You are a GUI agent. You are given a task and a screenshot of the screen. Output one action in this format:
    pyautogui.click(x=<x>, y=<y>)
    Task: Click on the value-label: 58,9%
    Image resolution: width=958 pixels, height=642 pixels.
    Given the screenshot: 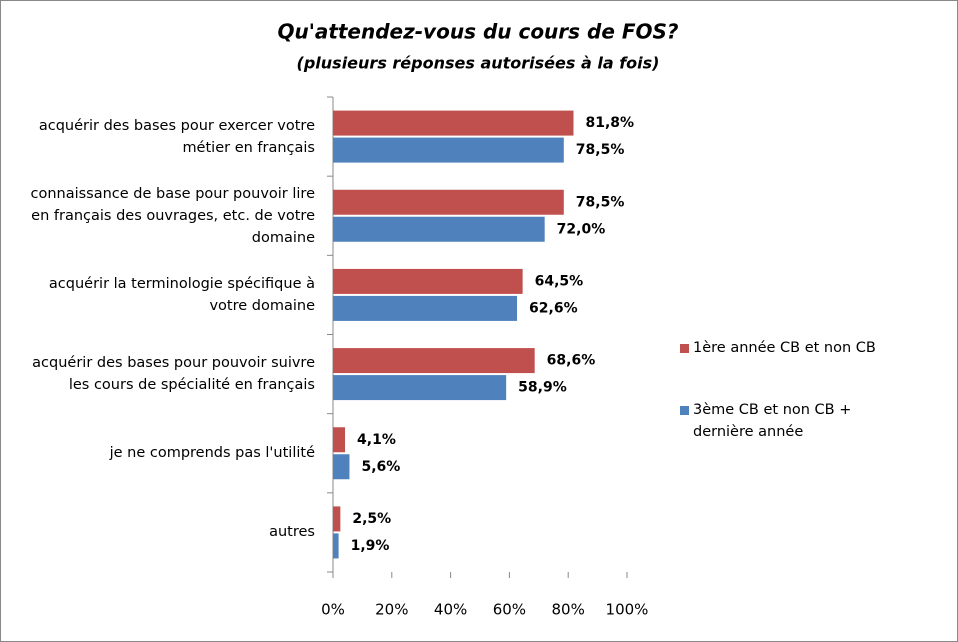 What is the action you would take?
    pyautogui.click(x=542, y=388)
    